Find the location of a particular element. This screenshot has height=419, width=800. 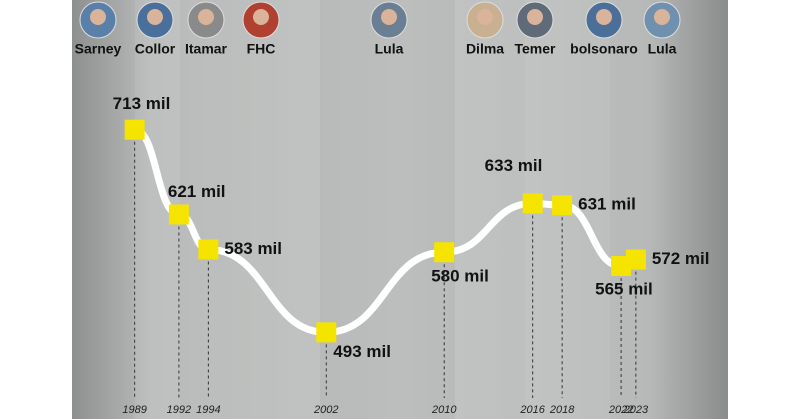

value-label: 572 mil is located at coordinates (681, 258).